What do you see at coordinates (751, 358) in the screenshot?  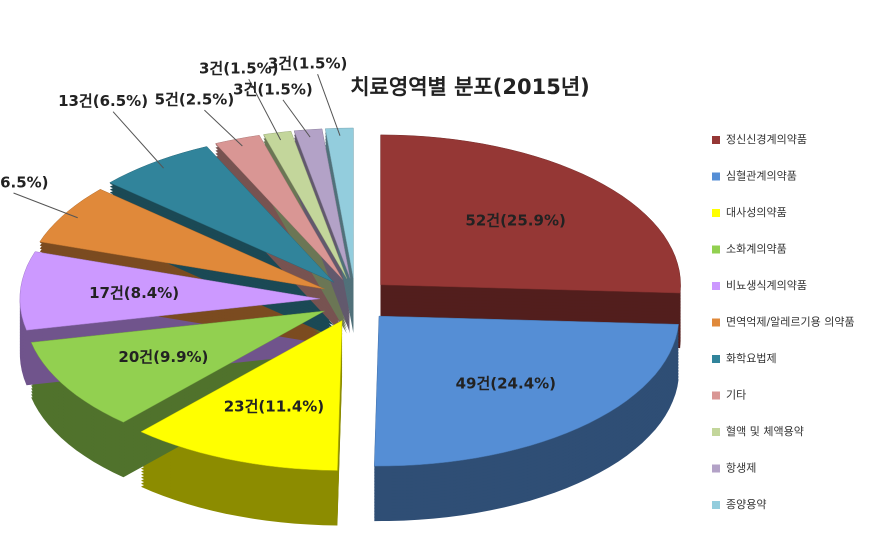 I see `legend-label: 화학요법제` at bounding box center [751, 358].